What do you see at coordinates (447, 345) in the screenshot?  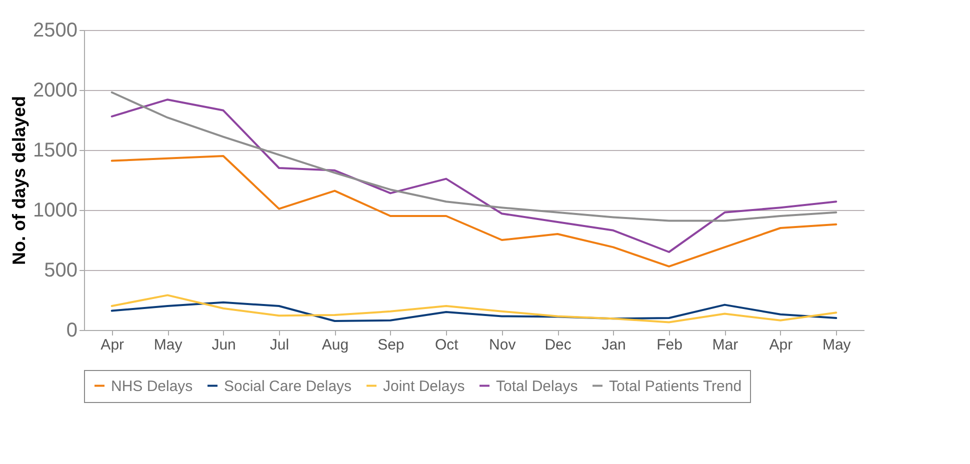 I see `x-tick-label: Oct` at bounding box center [447, 345].